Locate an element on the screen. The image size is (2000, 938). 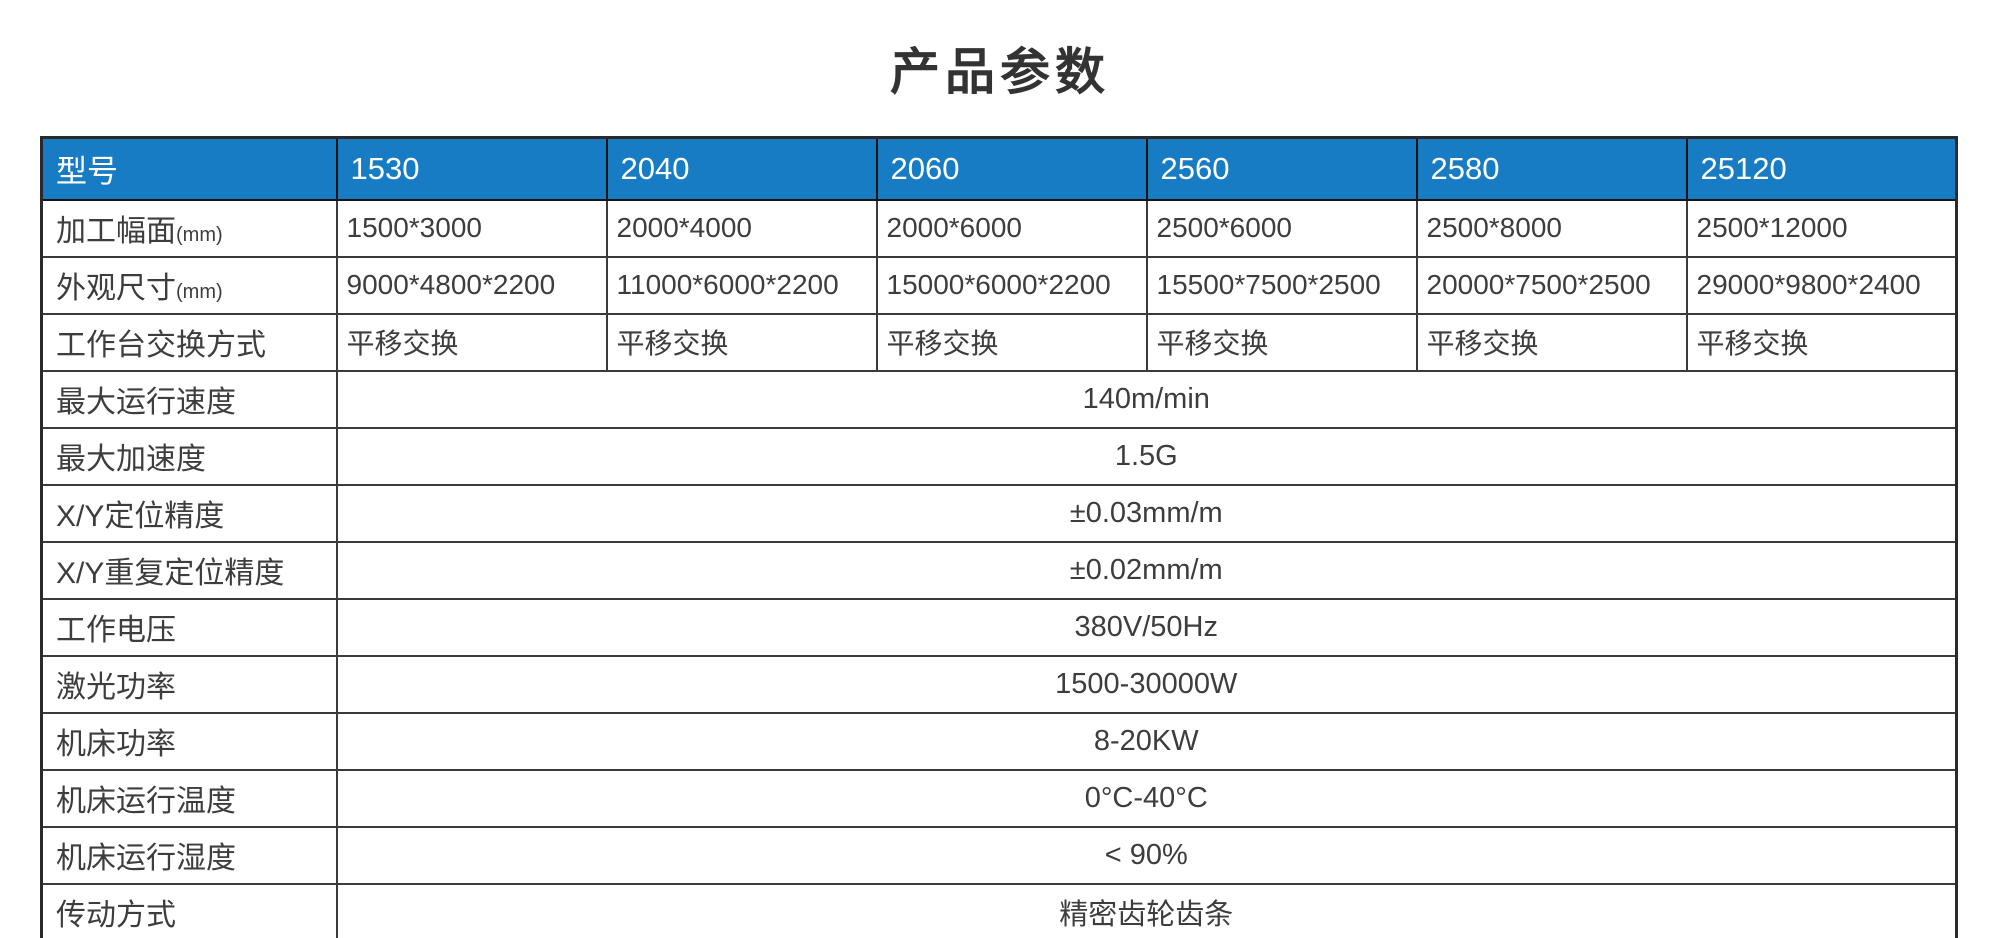
cell-processing-area-2560: 2500*6000 is located at coordinates (1281, 228).